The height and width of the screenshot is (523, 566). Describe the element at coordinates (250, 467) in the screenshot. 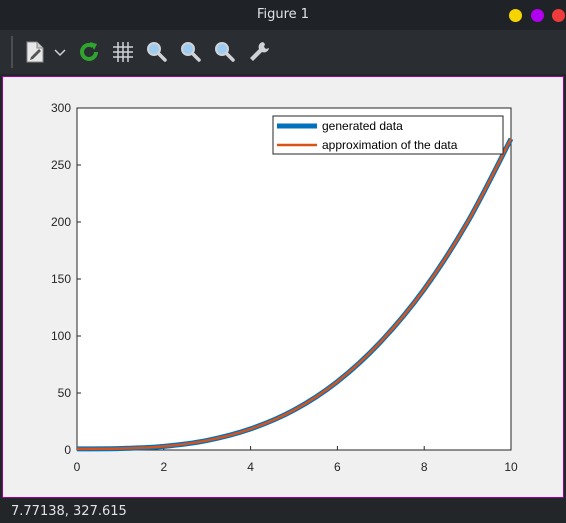

I see `x-tick-label: 4` at that location.